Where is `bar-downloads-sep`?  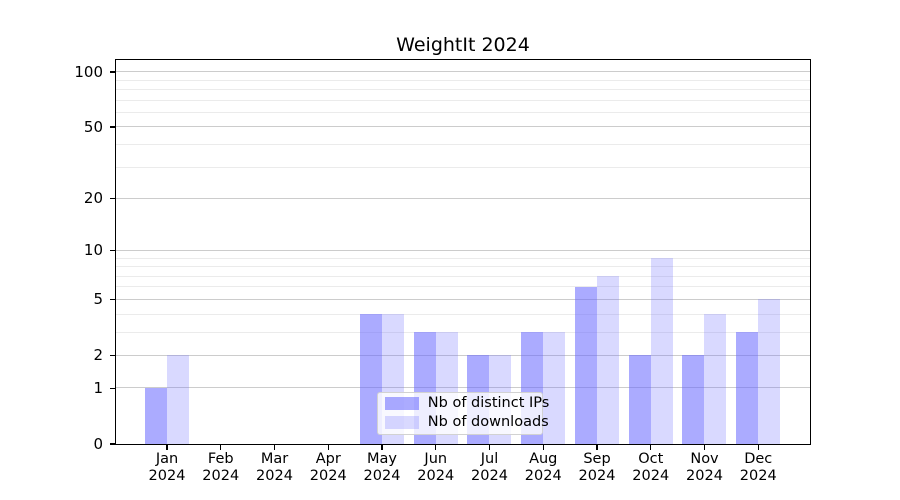 bar-downloads-sep is located at coordinates (607, 360).